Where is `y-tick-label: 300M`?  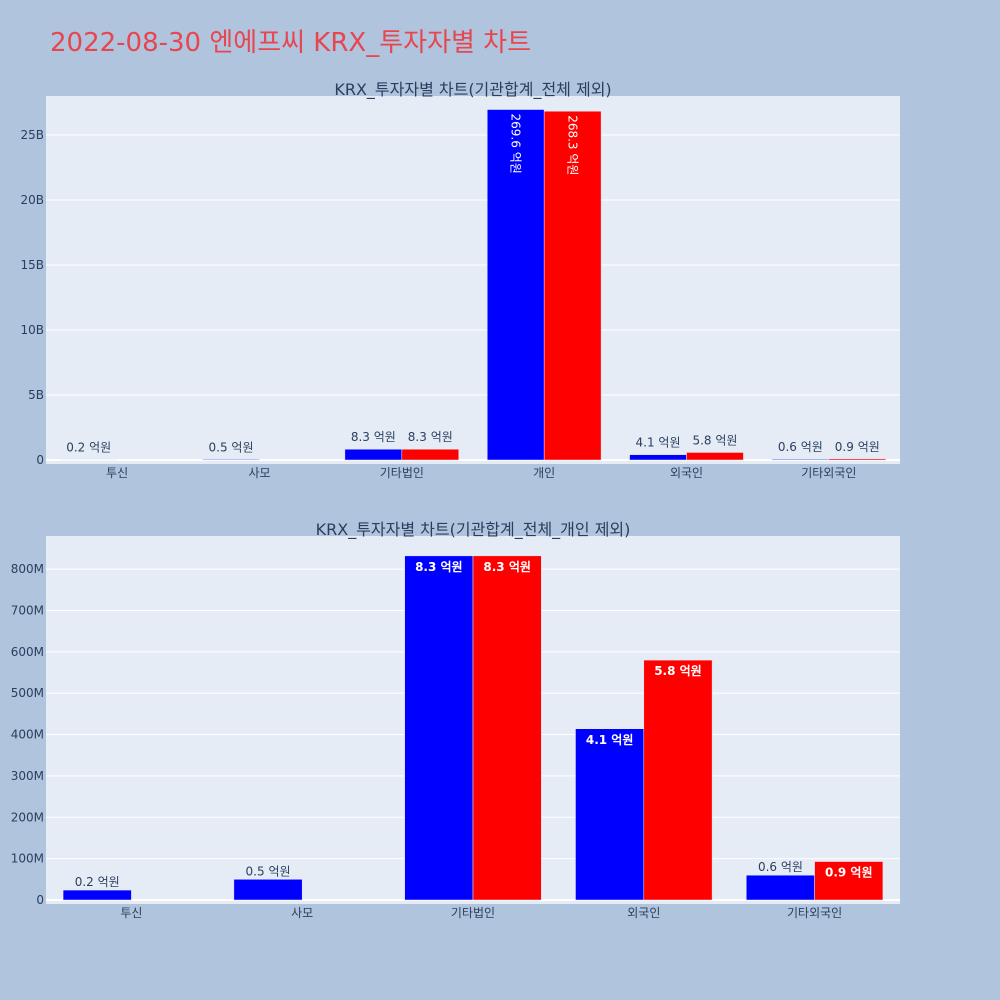
y-tick-label: 300M is located at coordinates (27, 776).